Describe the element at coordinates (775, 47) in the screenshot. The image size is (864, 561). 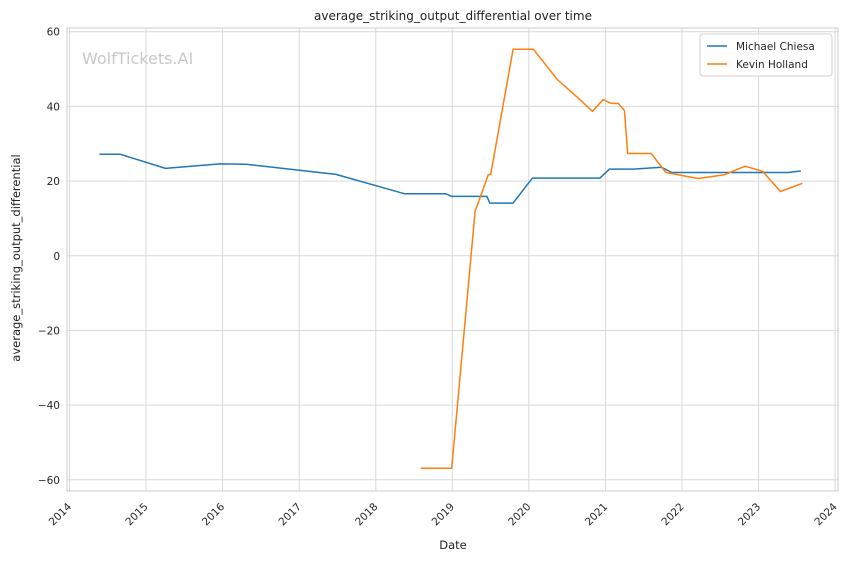
I see `legend-label: Michael Chiesa` at that location.